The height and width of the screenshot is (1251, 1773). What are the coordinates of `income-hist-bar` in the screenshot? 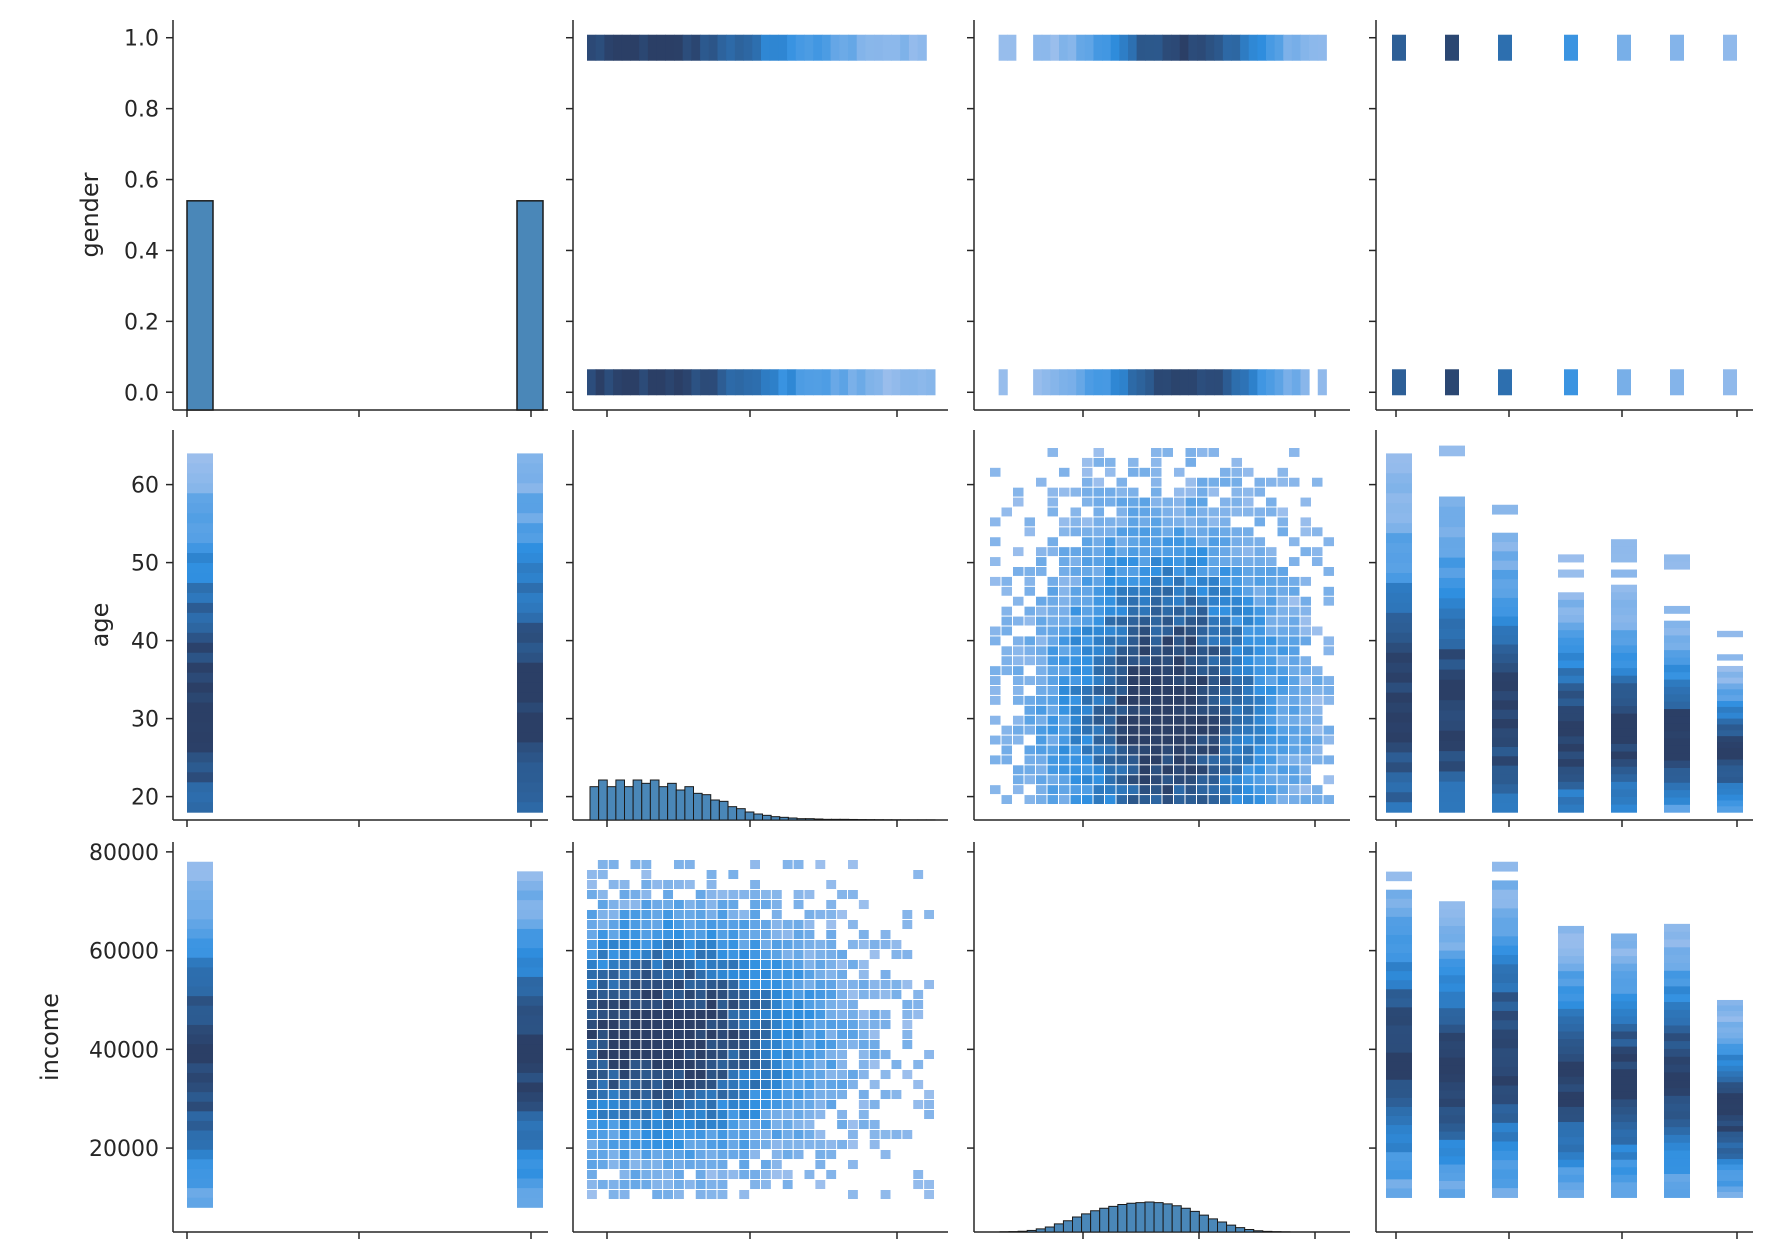 It's located at (1267, 1231).